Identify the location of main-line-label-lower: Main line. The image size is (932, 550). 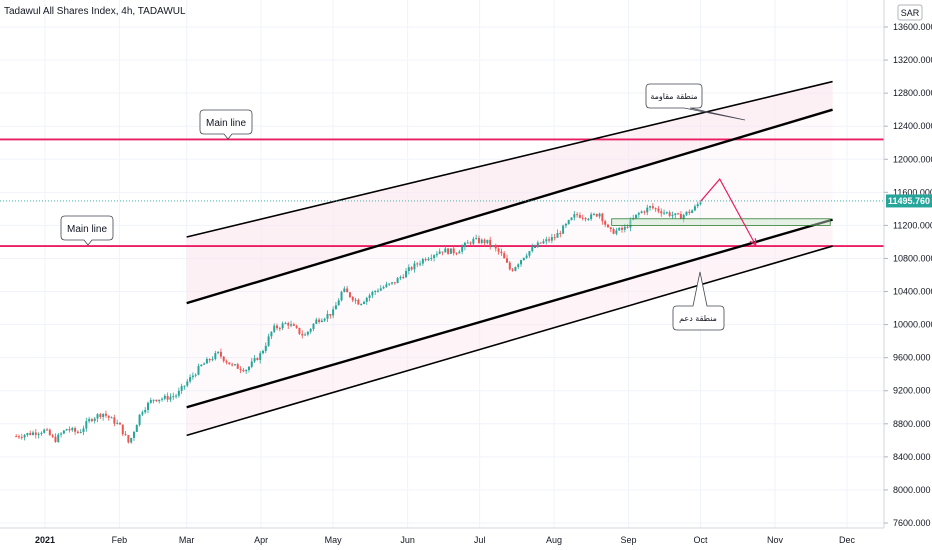
(87, 229).